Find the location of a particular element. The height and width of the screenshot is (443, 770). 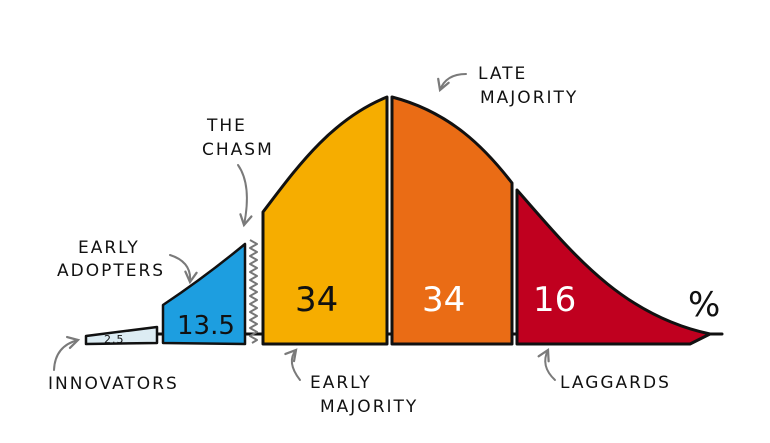

chasm-zigzag is located at coordinates (253, 291).